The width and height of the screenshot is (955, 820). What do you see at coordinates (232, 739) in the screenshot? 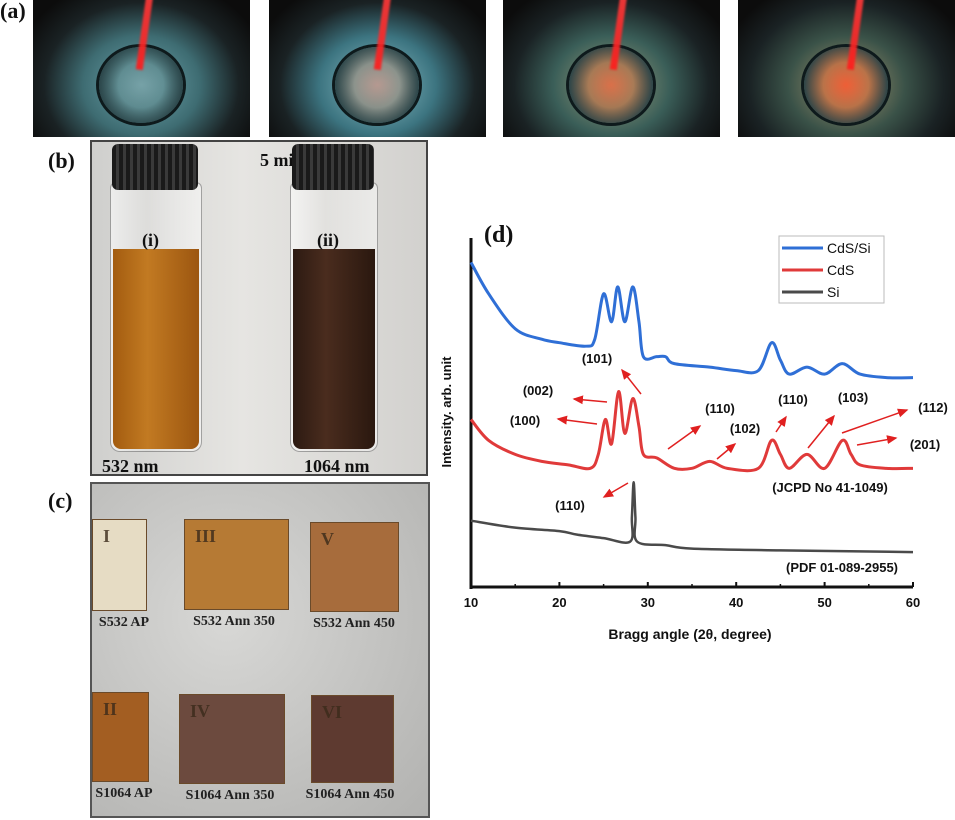
I see `film-sample: IV` at bounding box center [232, 739].